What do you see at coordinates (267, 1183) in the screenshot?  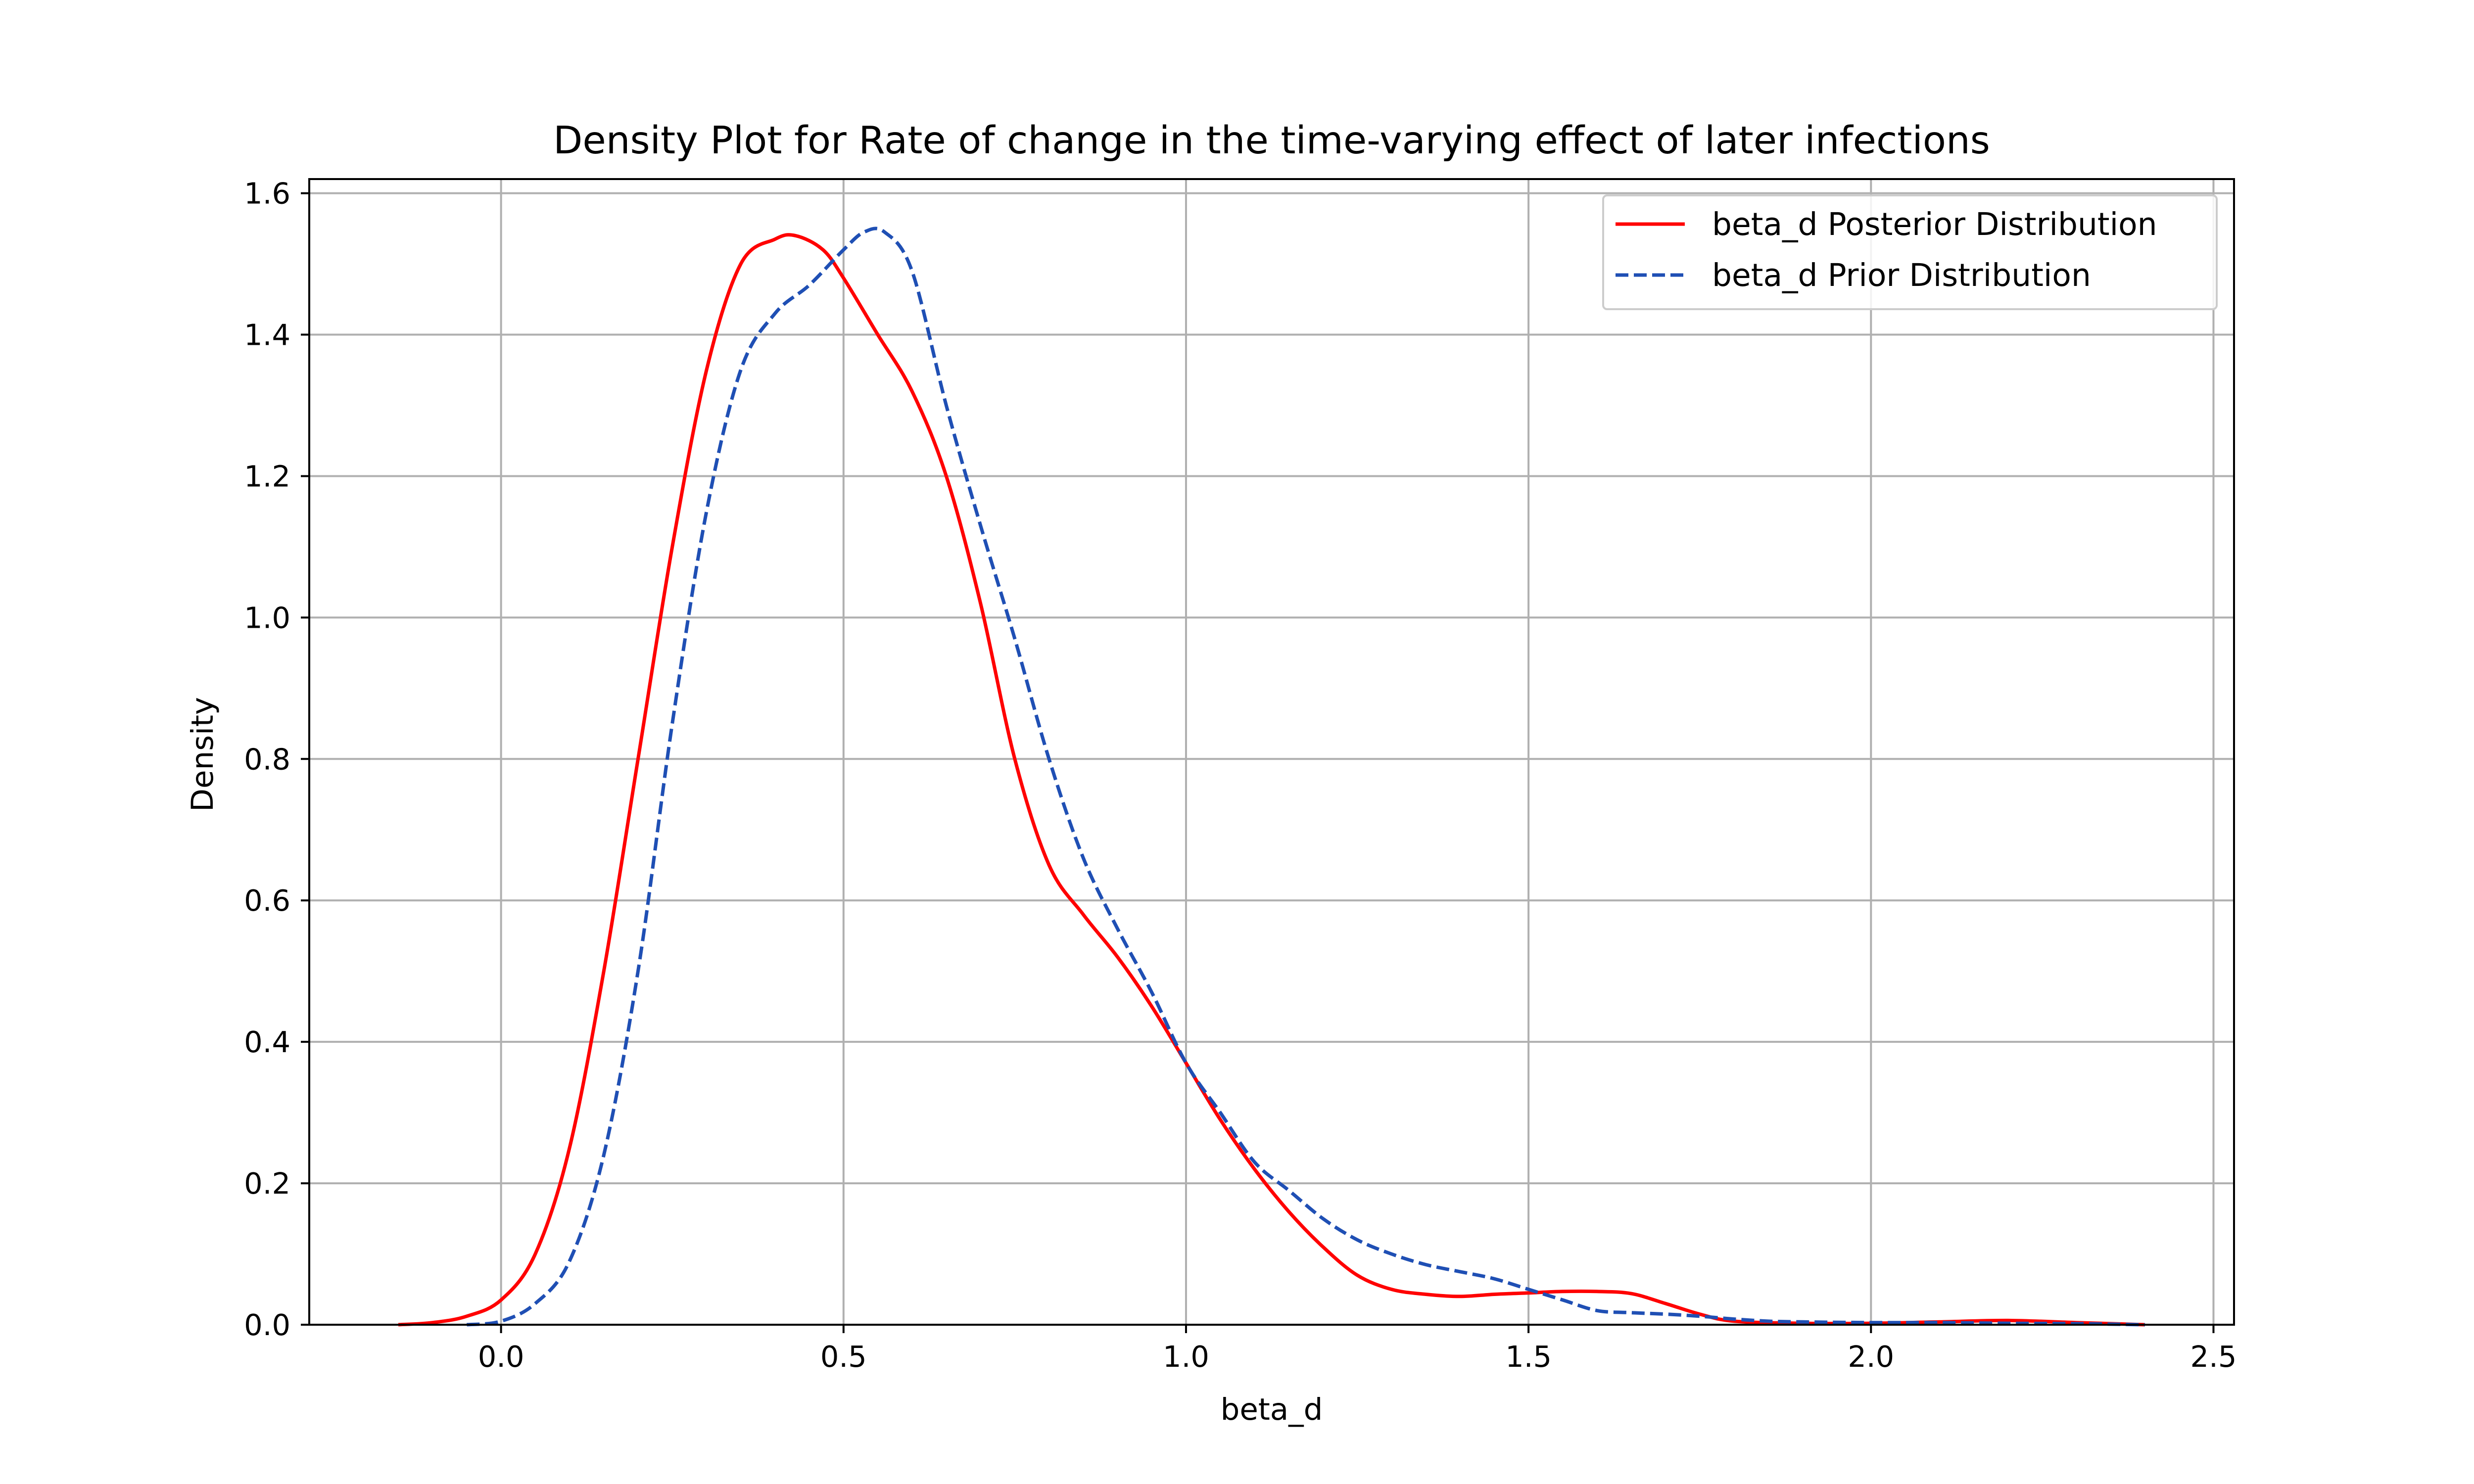 I see `y-tick-label: 0.2` at bounding box center [267, 1183].